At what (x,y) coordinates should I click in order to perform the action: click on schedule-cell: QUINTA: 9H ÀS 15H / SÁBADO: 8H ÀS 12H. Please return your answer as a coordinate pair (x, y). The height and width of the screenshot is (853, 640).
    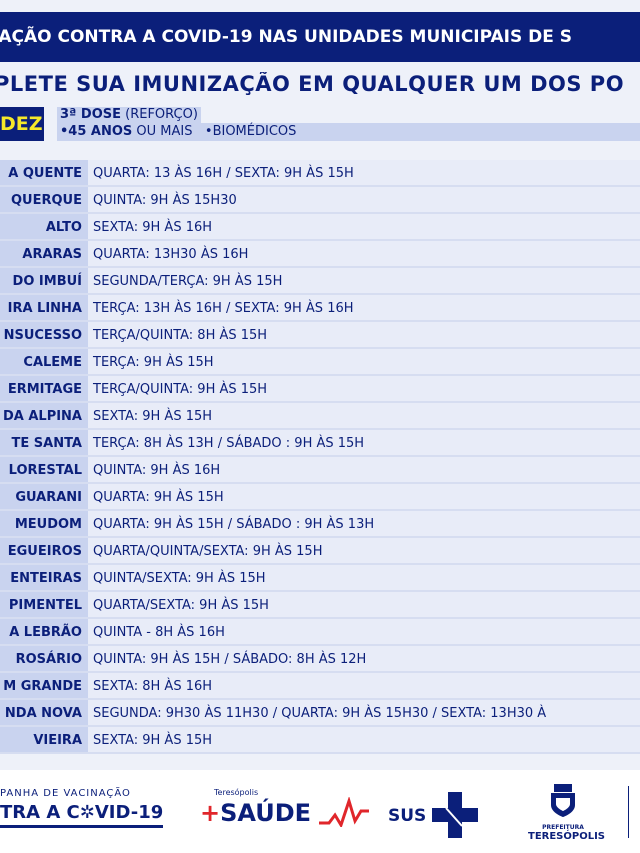
    Looking at the image, I should click on (364, 658).